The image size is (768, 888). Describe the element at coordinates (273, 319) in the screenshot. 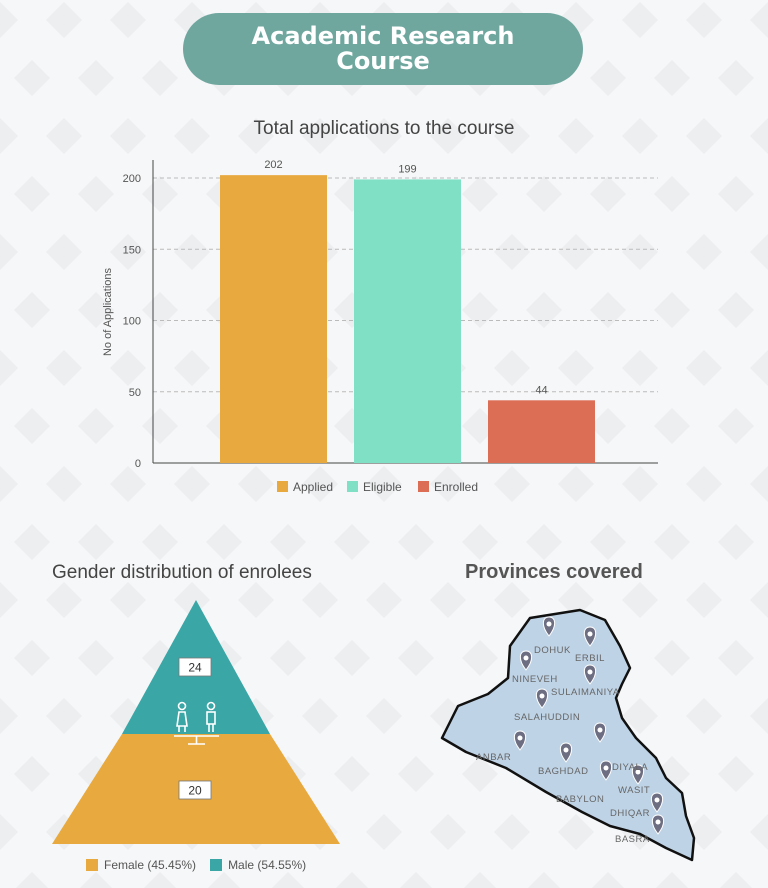

I see `bar-applied` at that location.